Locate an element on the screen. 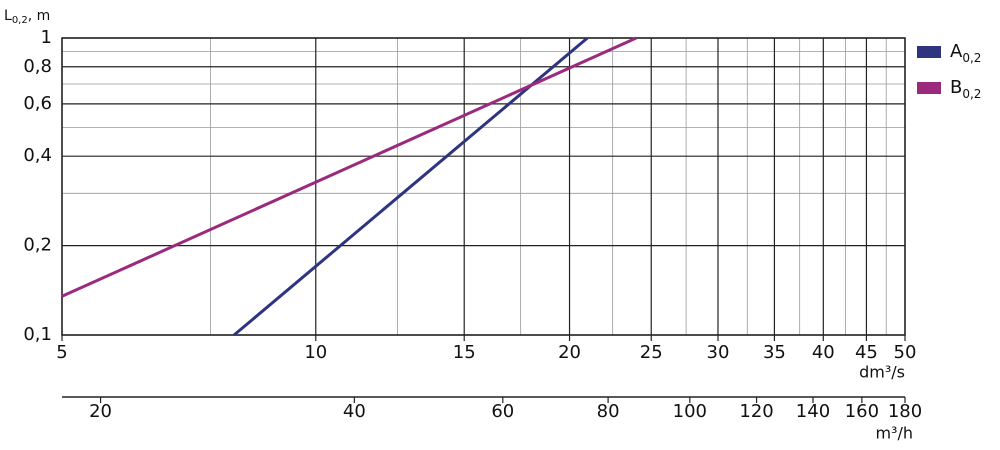 The height and width of the screenshot is (450, 1000). x2-tick-label: 20 is located at coordinates (100, 411).